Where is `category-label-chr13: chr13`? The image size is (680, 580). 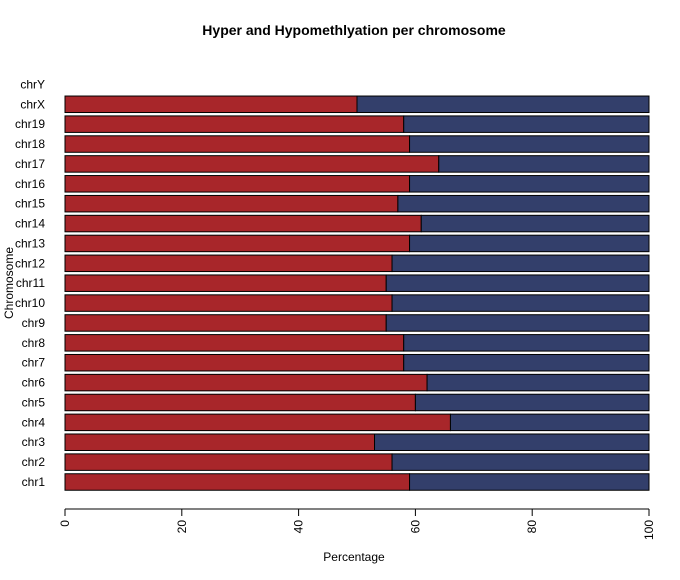
category-label-chr13: chr13 is located at coordinates (30, 243).